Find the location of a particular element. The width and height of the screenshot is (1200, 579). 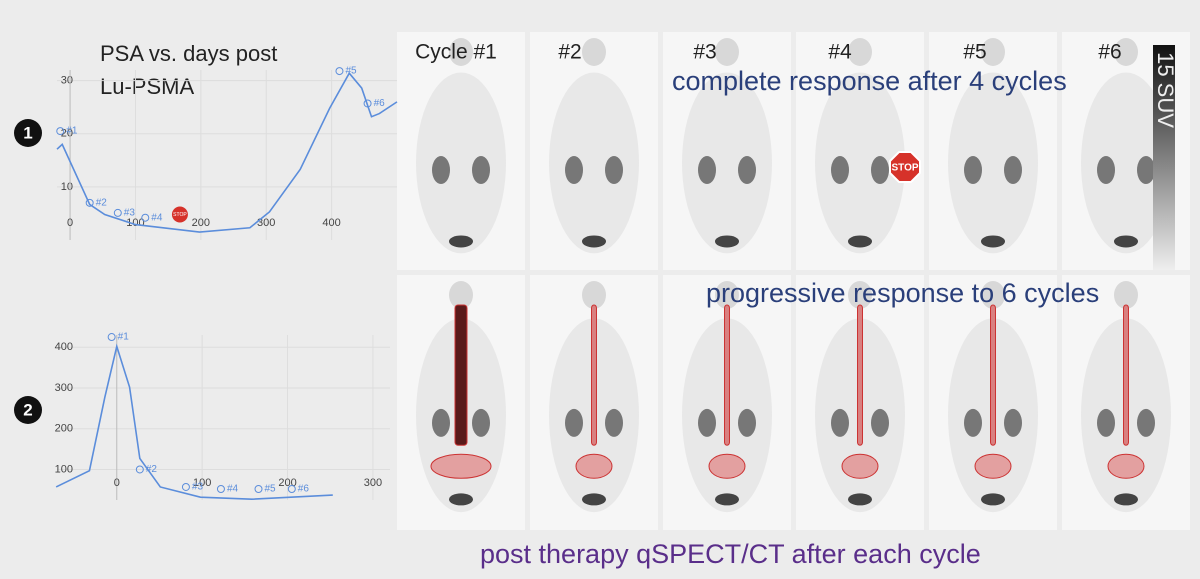

badge-text: 2 is located at coordinates (27, 409).